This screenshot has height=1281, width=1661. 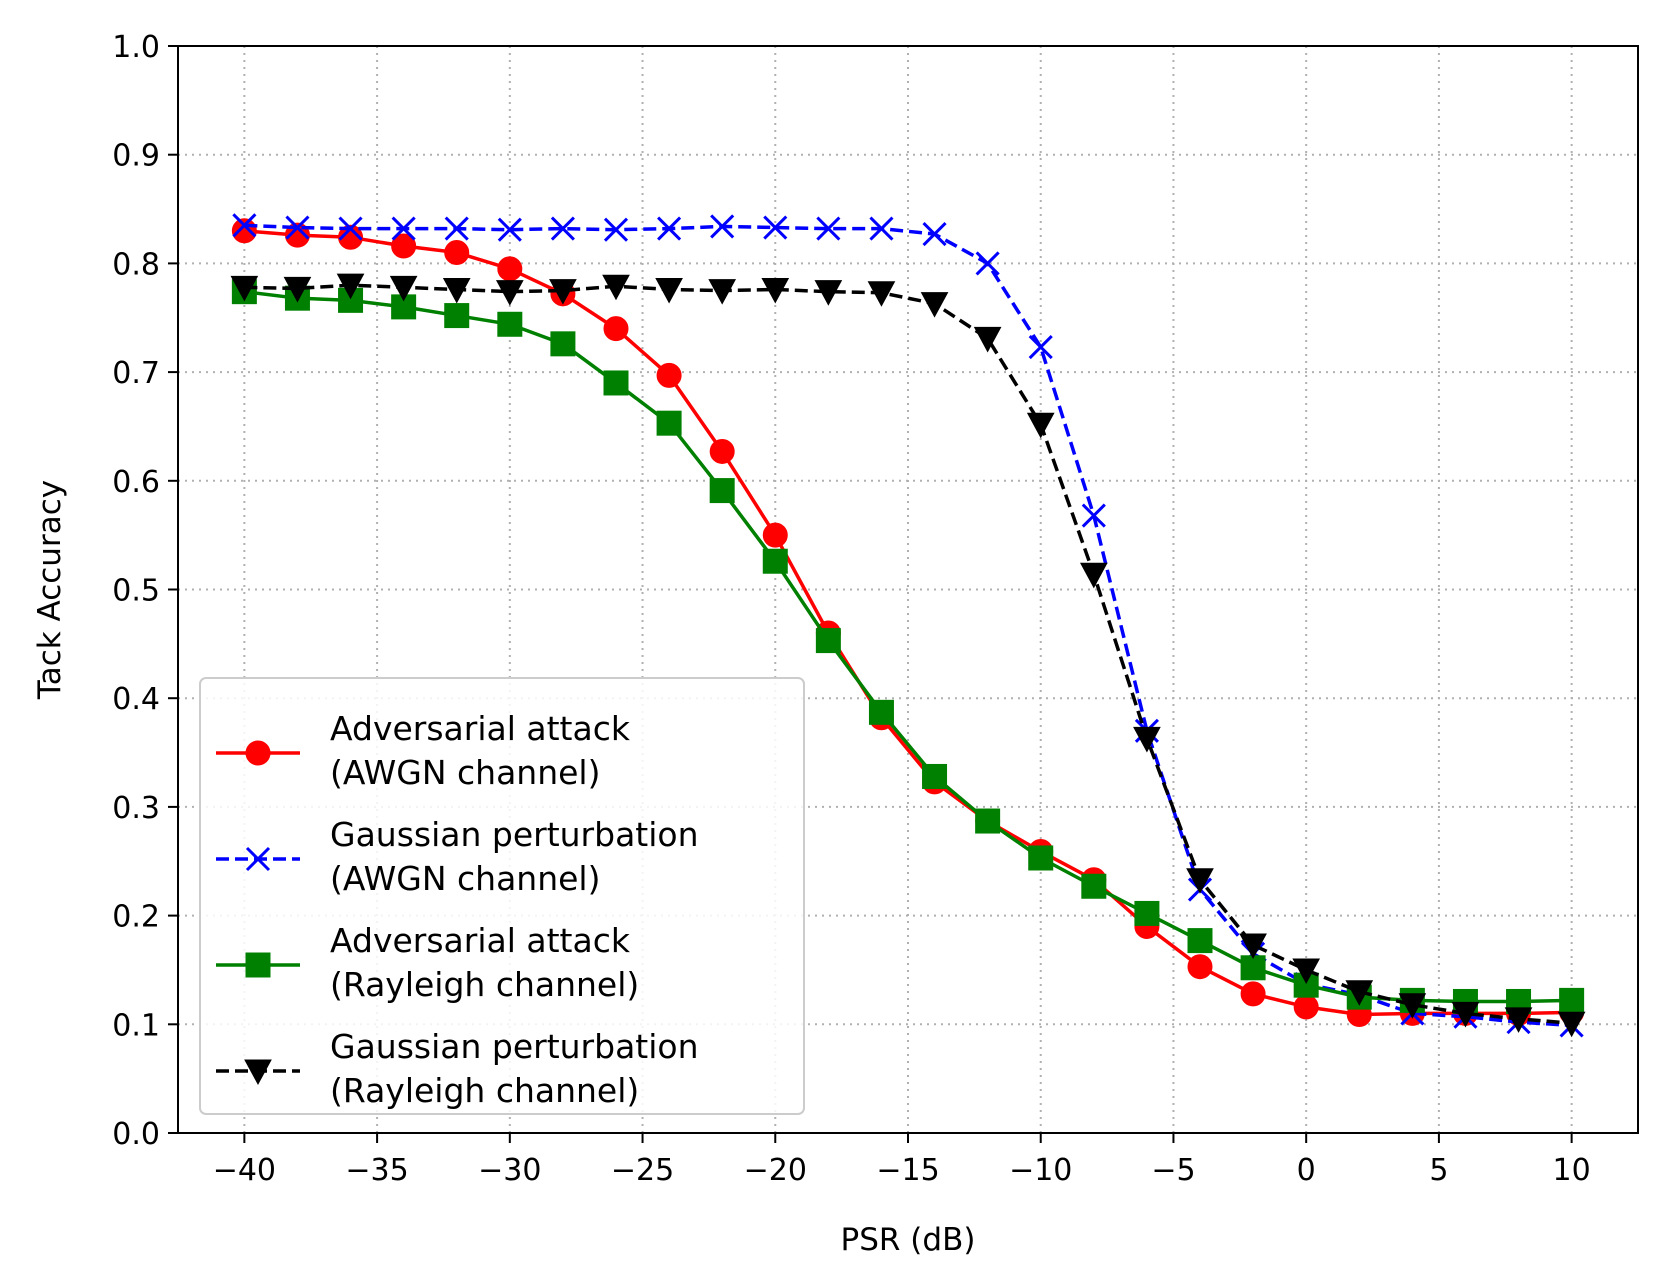 What do you see at coordinates (457, 1068) in the screenshot?
I see `legend-item-4: Gaussian perturbation (Rayleigh channel)` at bounding box center [457, 1068].